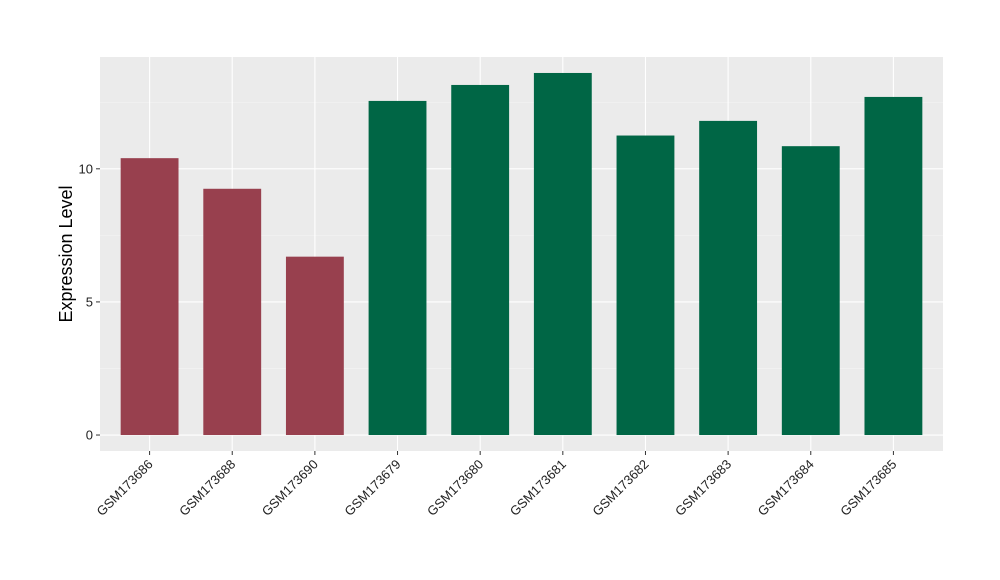 The height and width of the screenshot is (580, 1000). What do you see at coordinates (207, 488) in the screenshot?
I see `x-tick-label: GSM173688` at bounding box center [207, 488].